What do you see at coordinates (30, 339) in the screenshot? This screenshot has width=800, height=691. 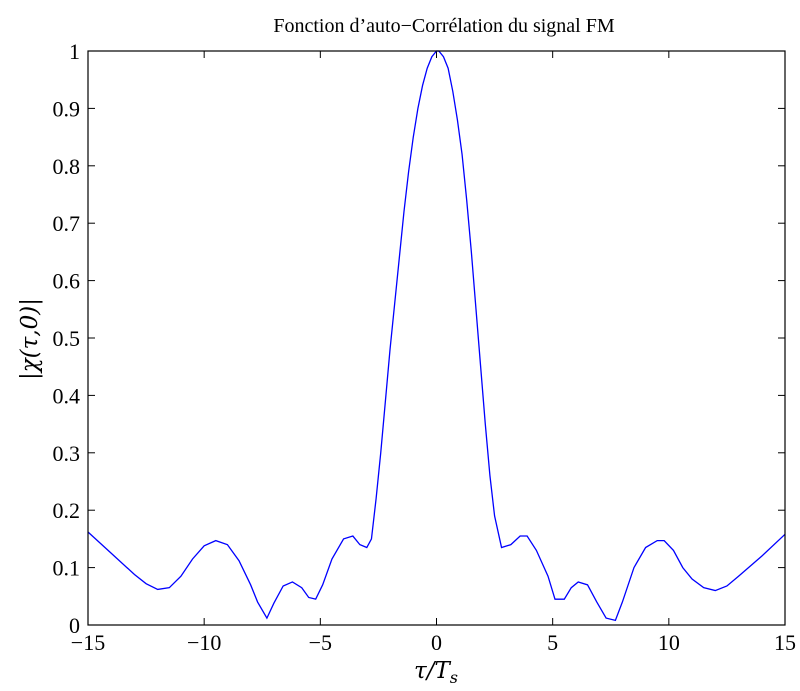 I see `y-axis-label: |χ(τ,0)|` at bounding box center [30, 339].